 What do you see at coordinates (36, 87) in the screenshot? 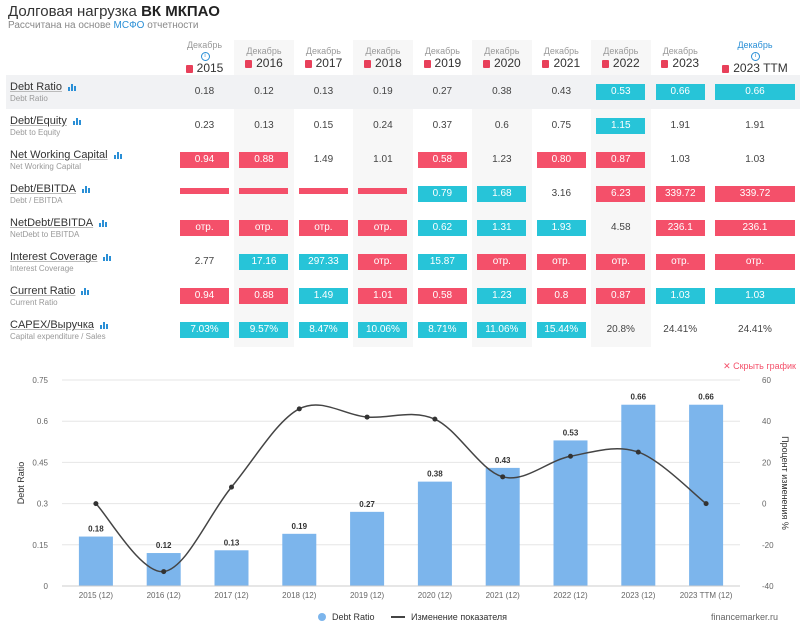
I see `ratio-name-link: Debt Ratio` at bounding box center [36, 87].